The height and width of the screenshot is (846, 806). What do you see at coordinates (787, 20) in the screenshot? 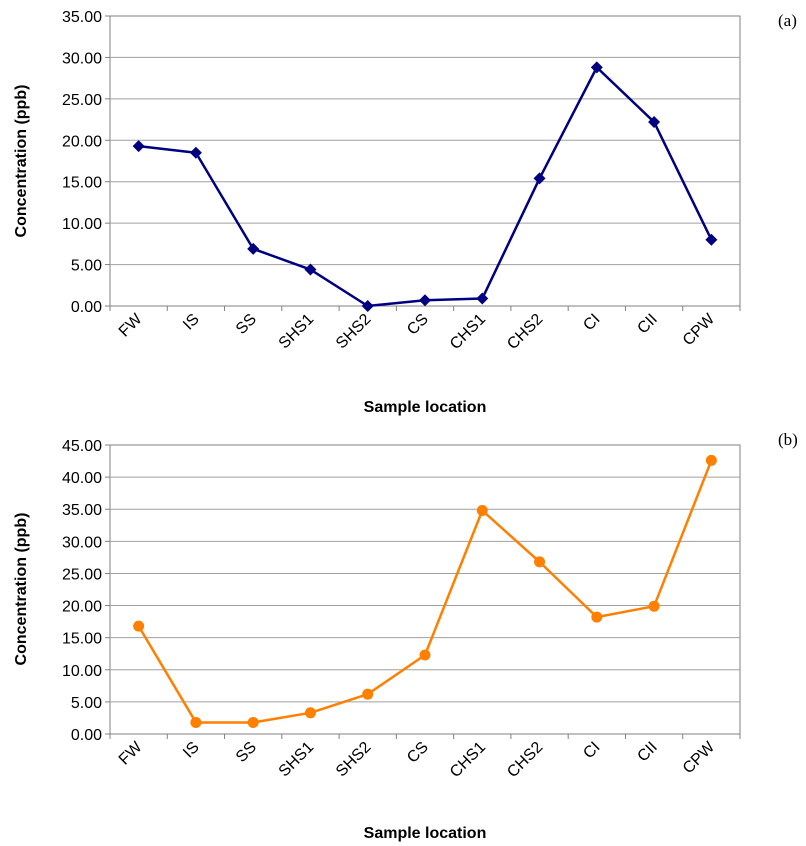
I see `panel-label: (a)` at bounding box center [787, 20].